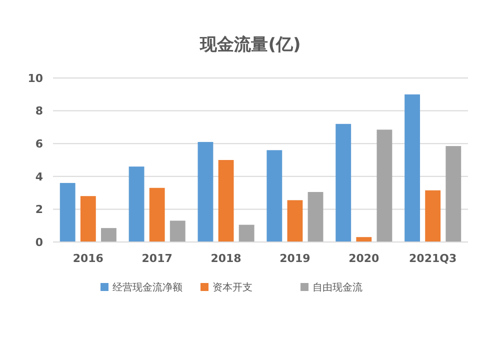 The height and width of the screenshot is (338, 501). What do you see at coordinates (364, 258) in the screenshot?
I see `x-tick-label: 2020` at bounding box center [364, 258].